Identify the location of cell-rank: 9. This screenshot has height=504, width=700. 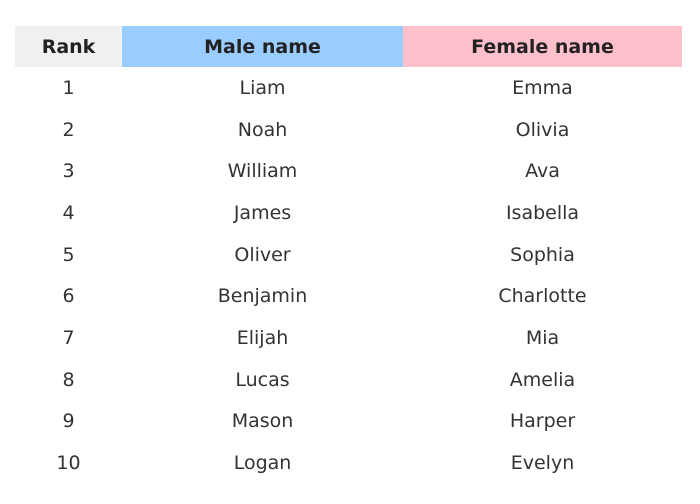
(68, 421).